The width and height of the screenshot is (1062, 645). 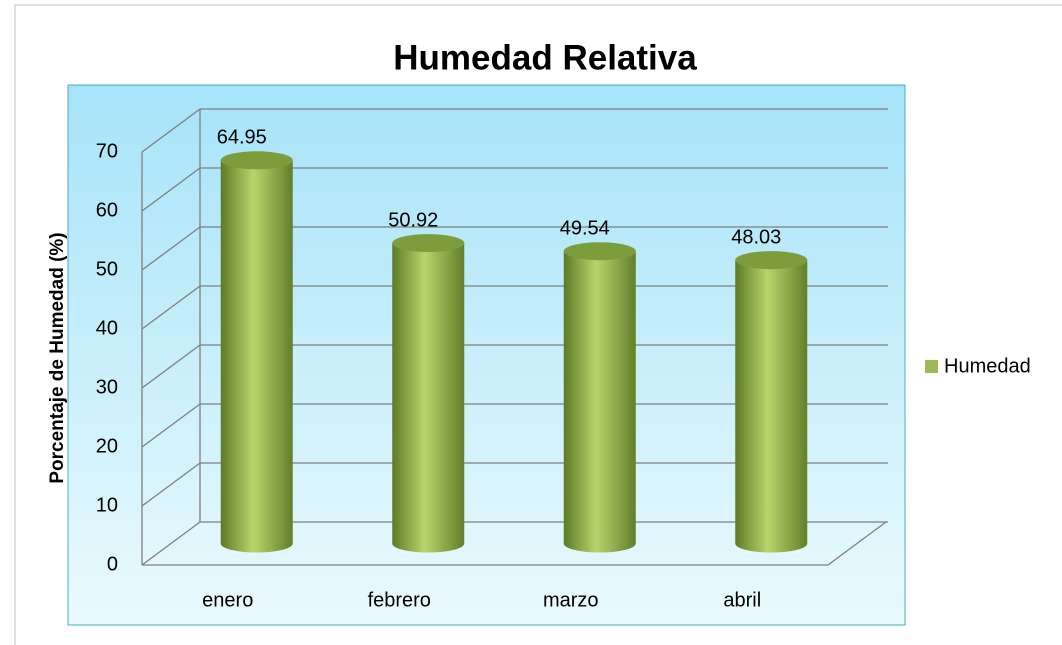 What do you see at coordinates (107, 151) in the screenshot?
I see `y-tick-label: 70` at bounding box center [107, 151].